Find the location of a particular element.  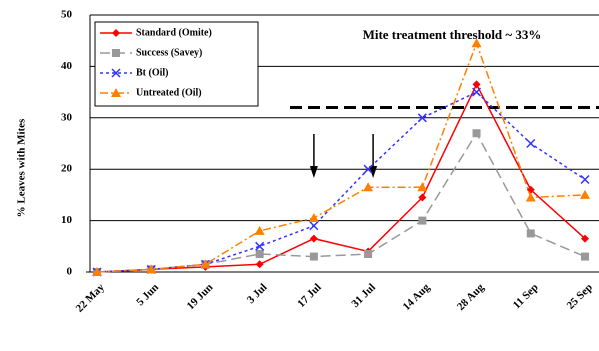

legend-label: Success (Savey) is located at coordinates (169, 52).